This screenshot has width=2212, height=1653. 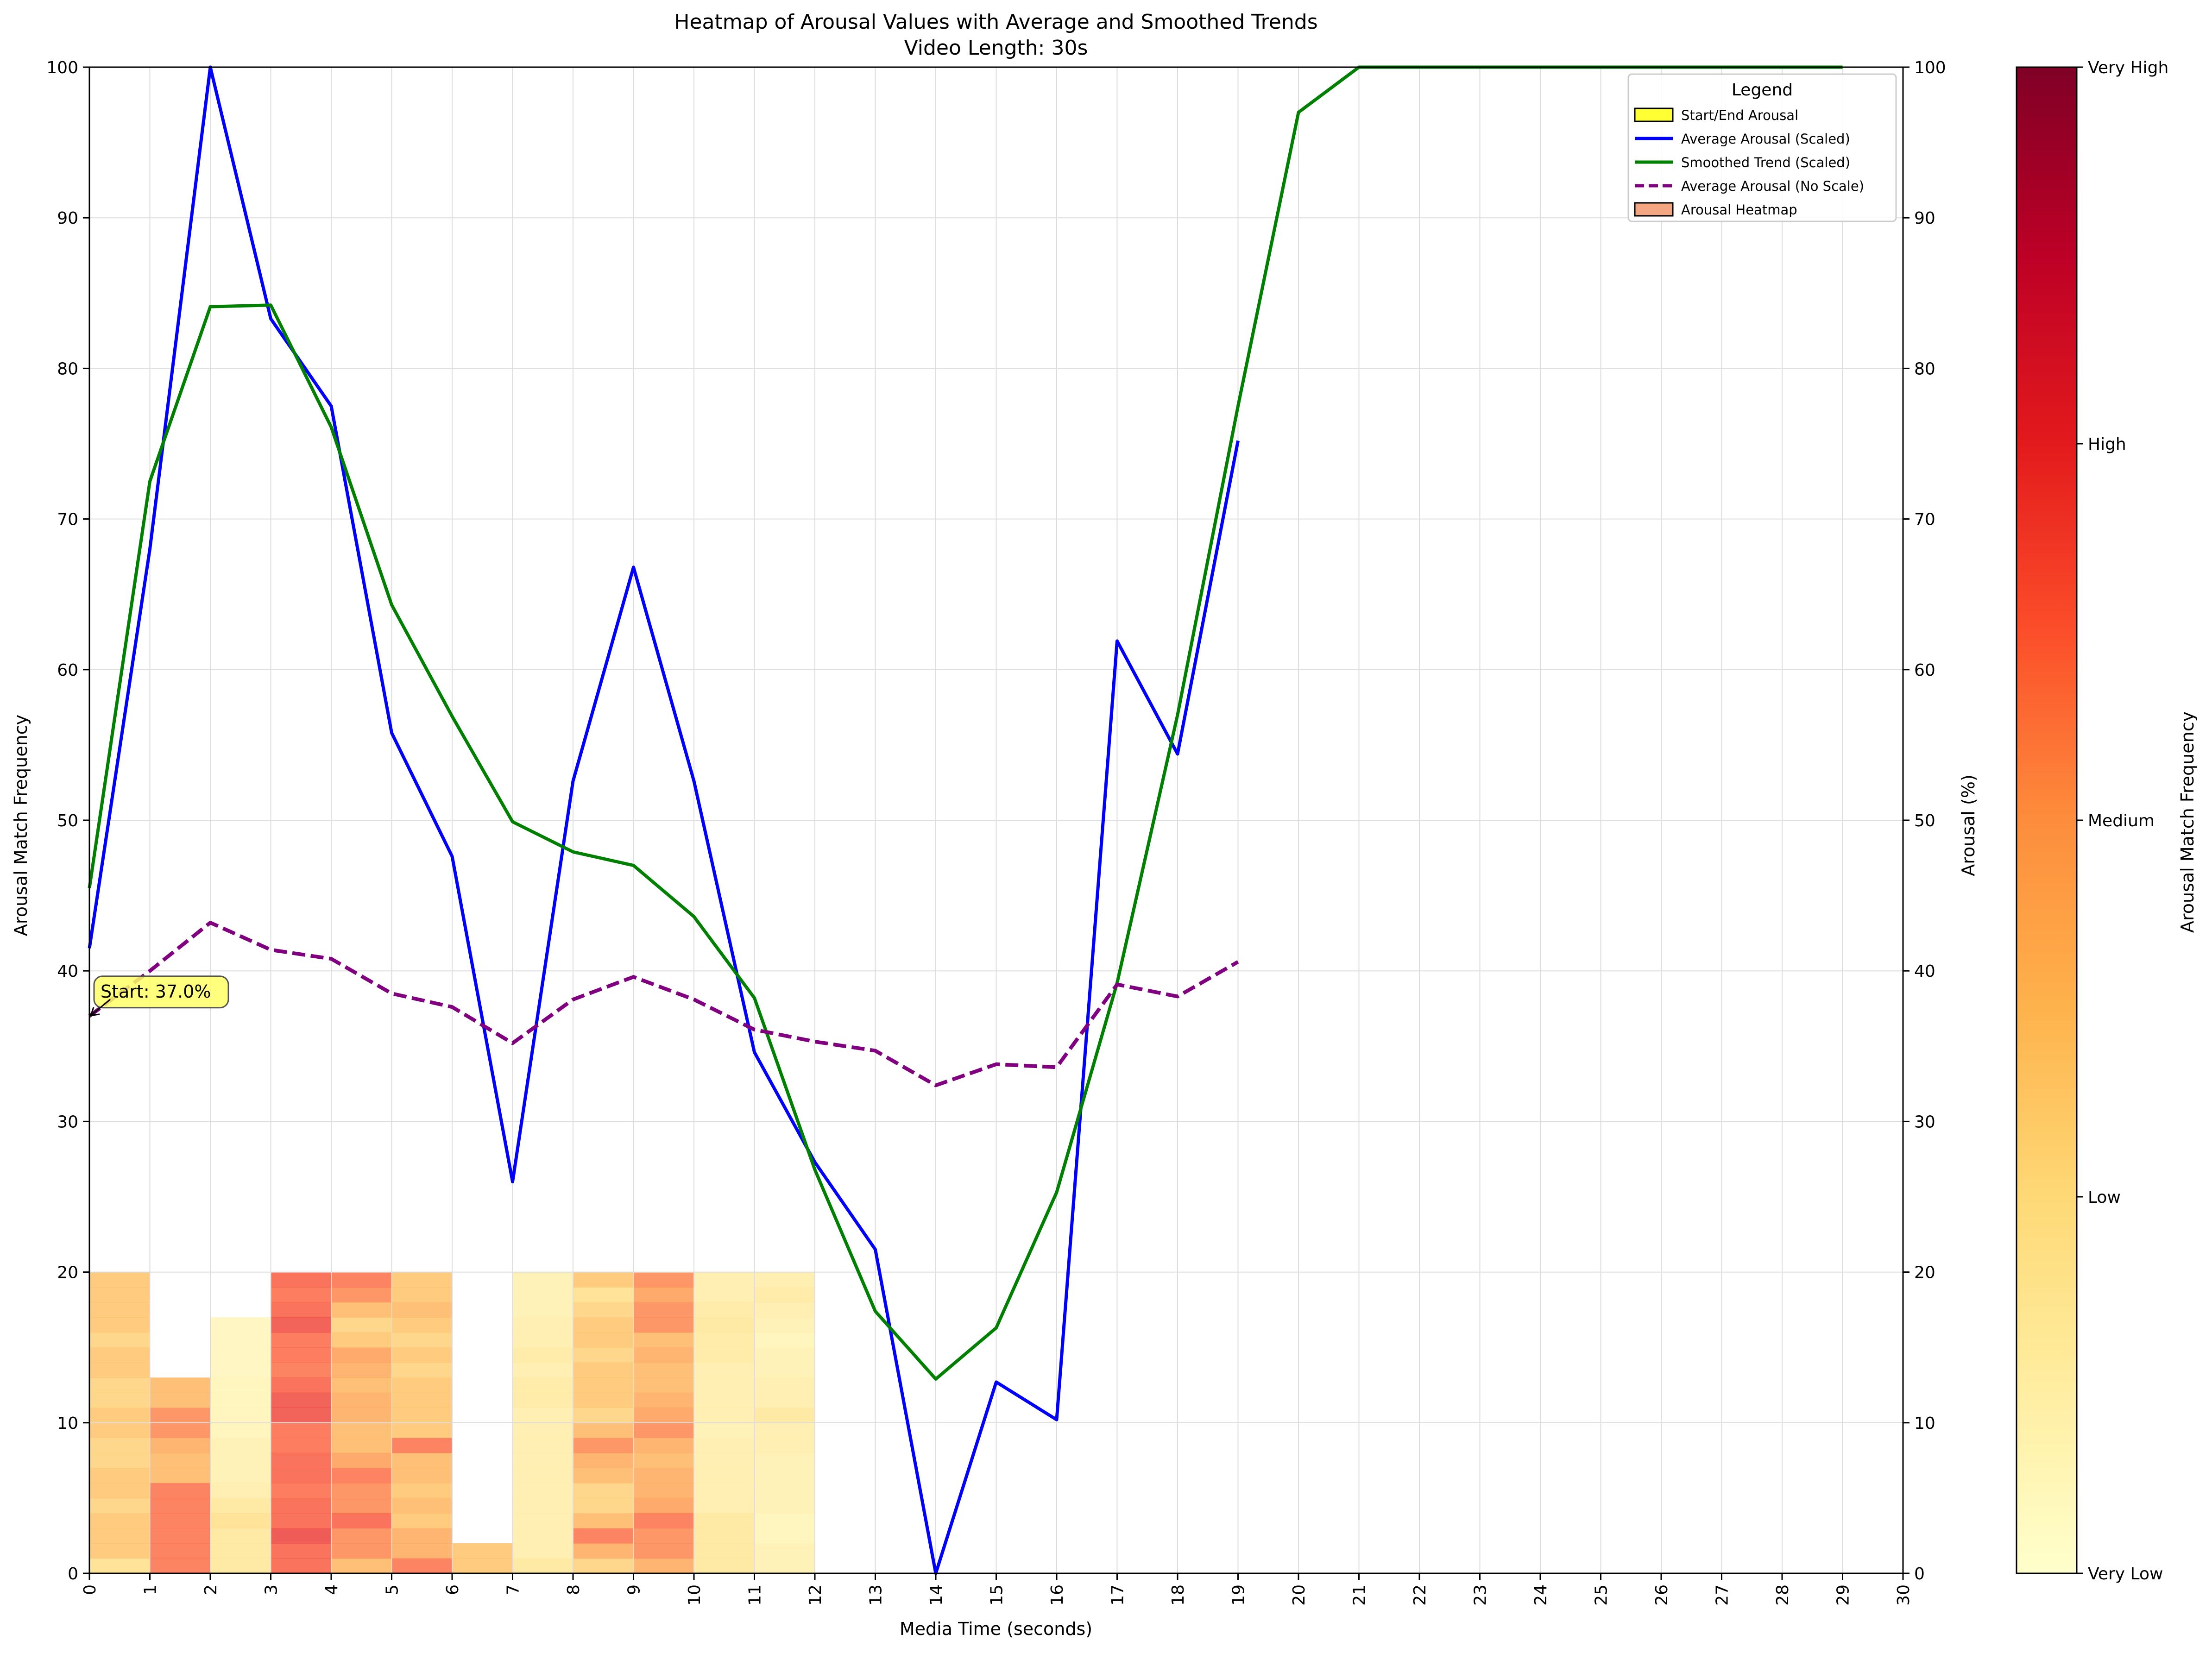 What do you see at coordinates (936, 1595) in the screenshot?
I see `x-tick-label: 14` at bounding box center [936, 1595].